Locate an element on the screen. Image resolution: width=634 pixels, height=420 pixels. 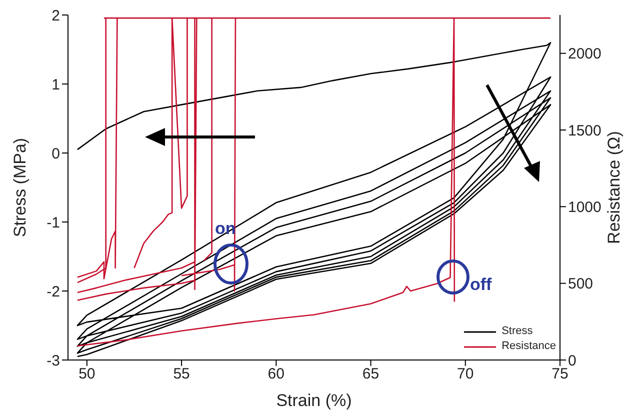
y2-tick-label: 1000 is located at coordinates (585, 207).